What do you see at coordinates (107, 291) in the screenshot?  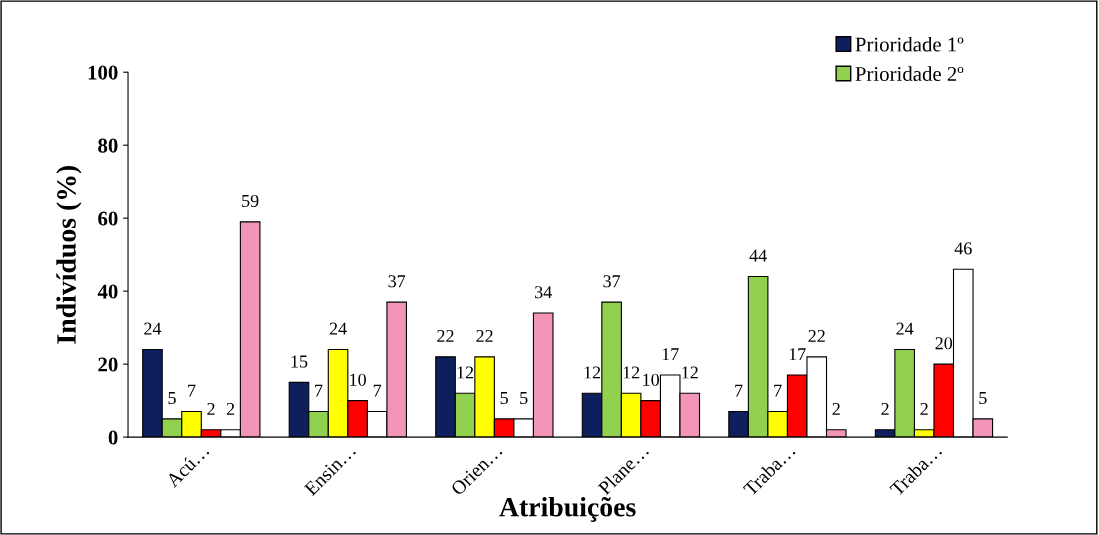 I see `y-tick-label: 40` at bounding box center [107, 291].